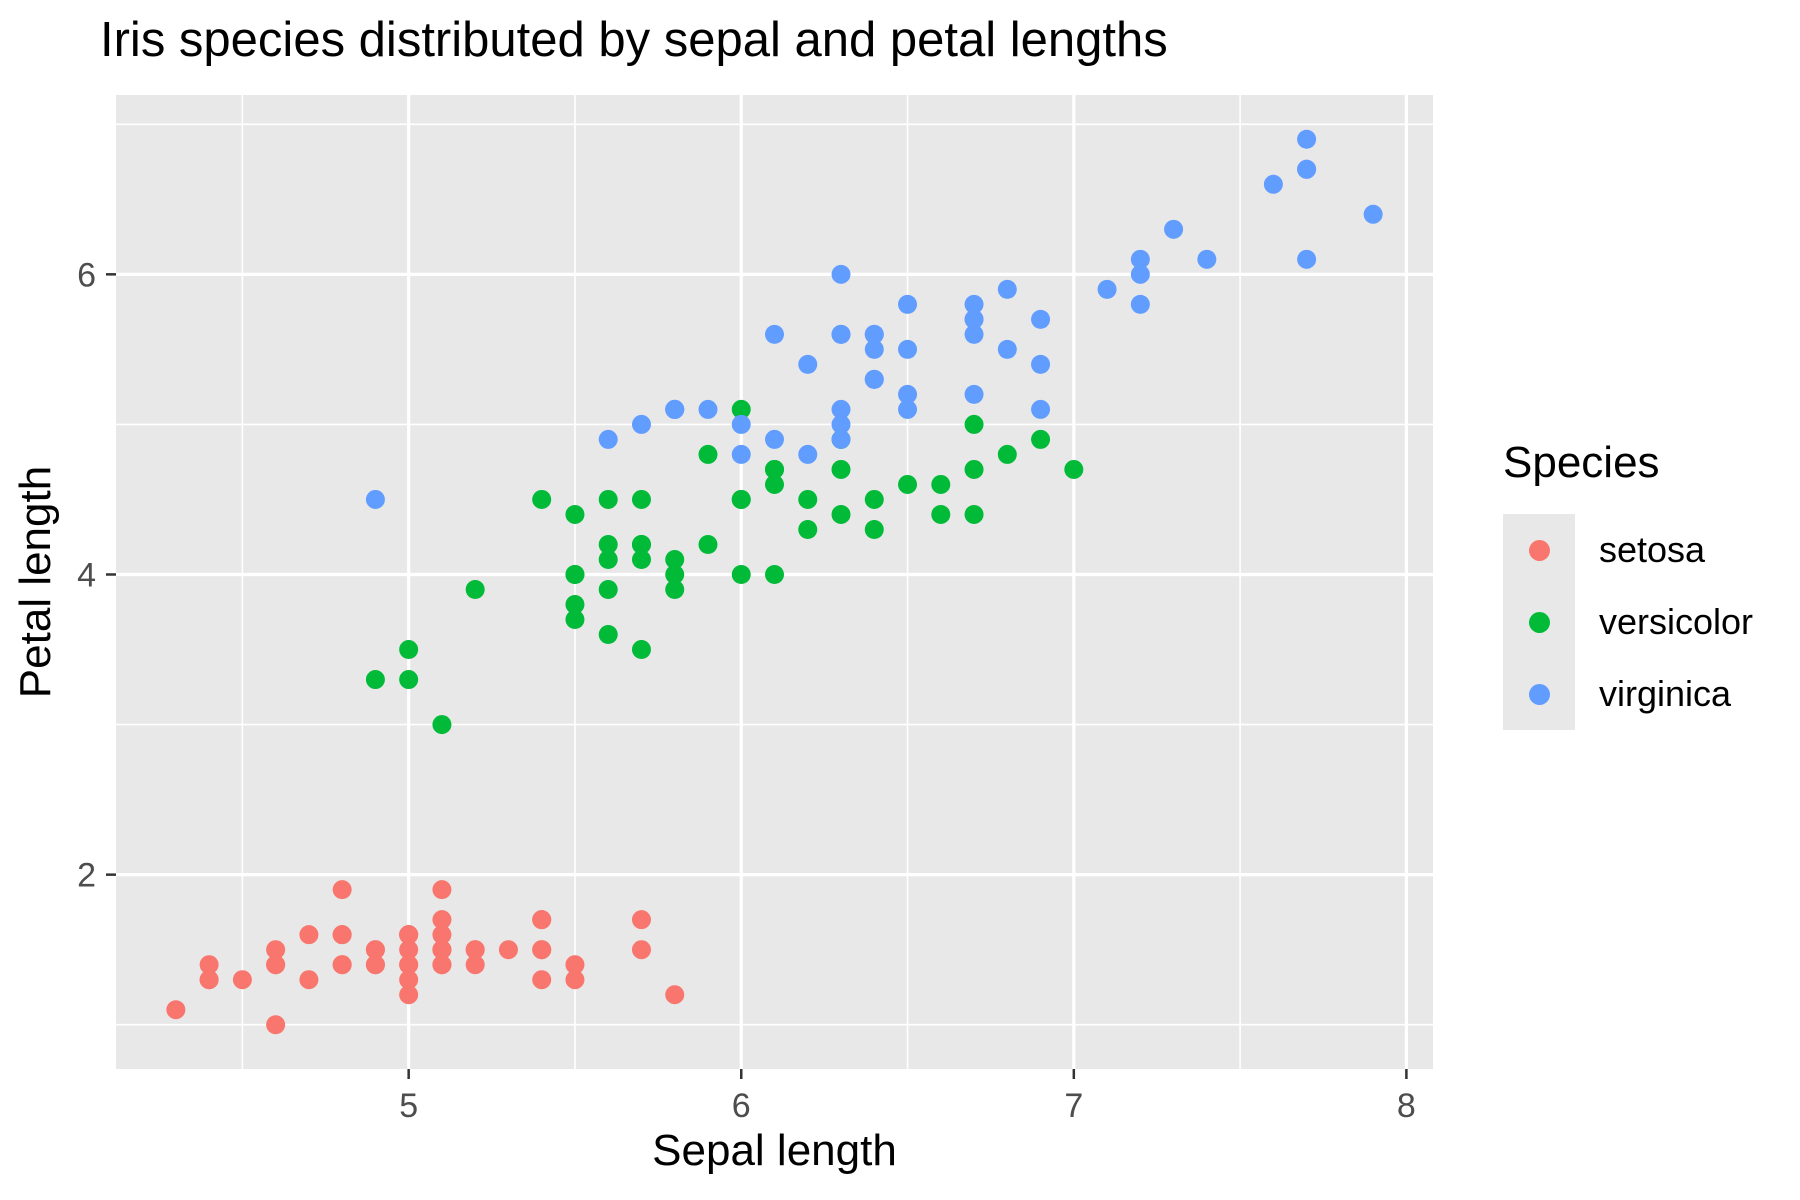 The image size is (1800, 1200). I want to click on legend-item-label: virginica, so click(1665, 693).